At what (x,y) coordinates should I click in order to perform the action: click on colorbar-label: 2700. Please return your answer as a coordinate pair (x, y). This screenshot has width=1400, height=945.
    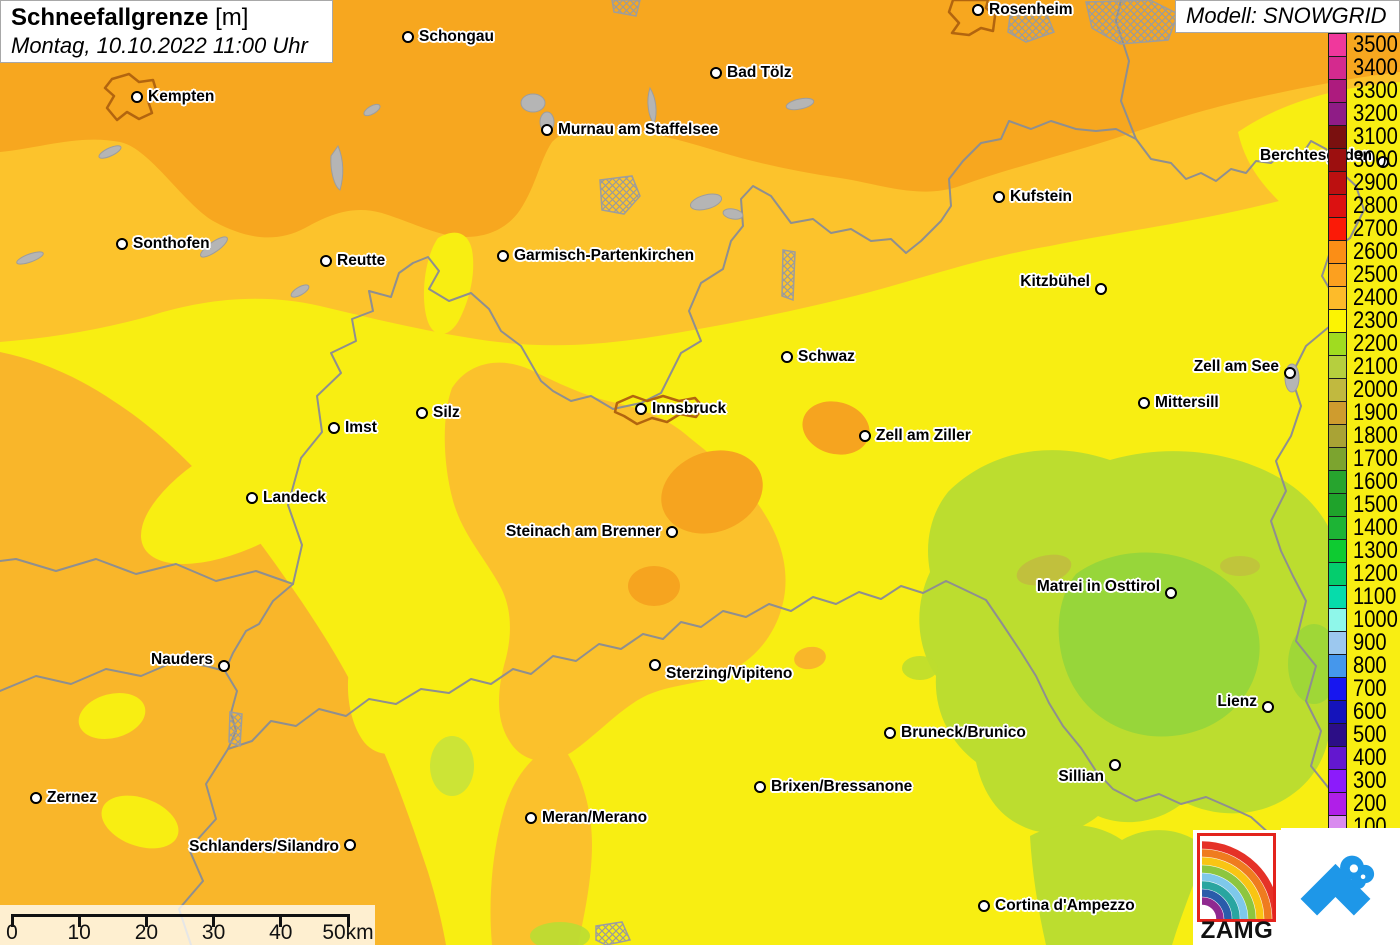
    Looking at the image, I should click on (1375, 228).